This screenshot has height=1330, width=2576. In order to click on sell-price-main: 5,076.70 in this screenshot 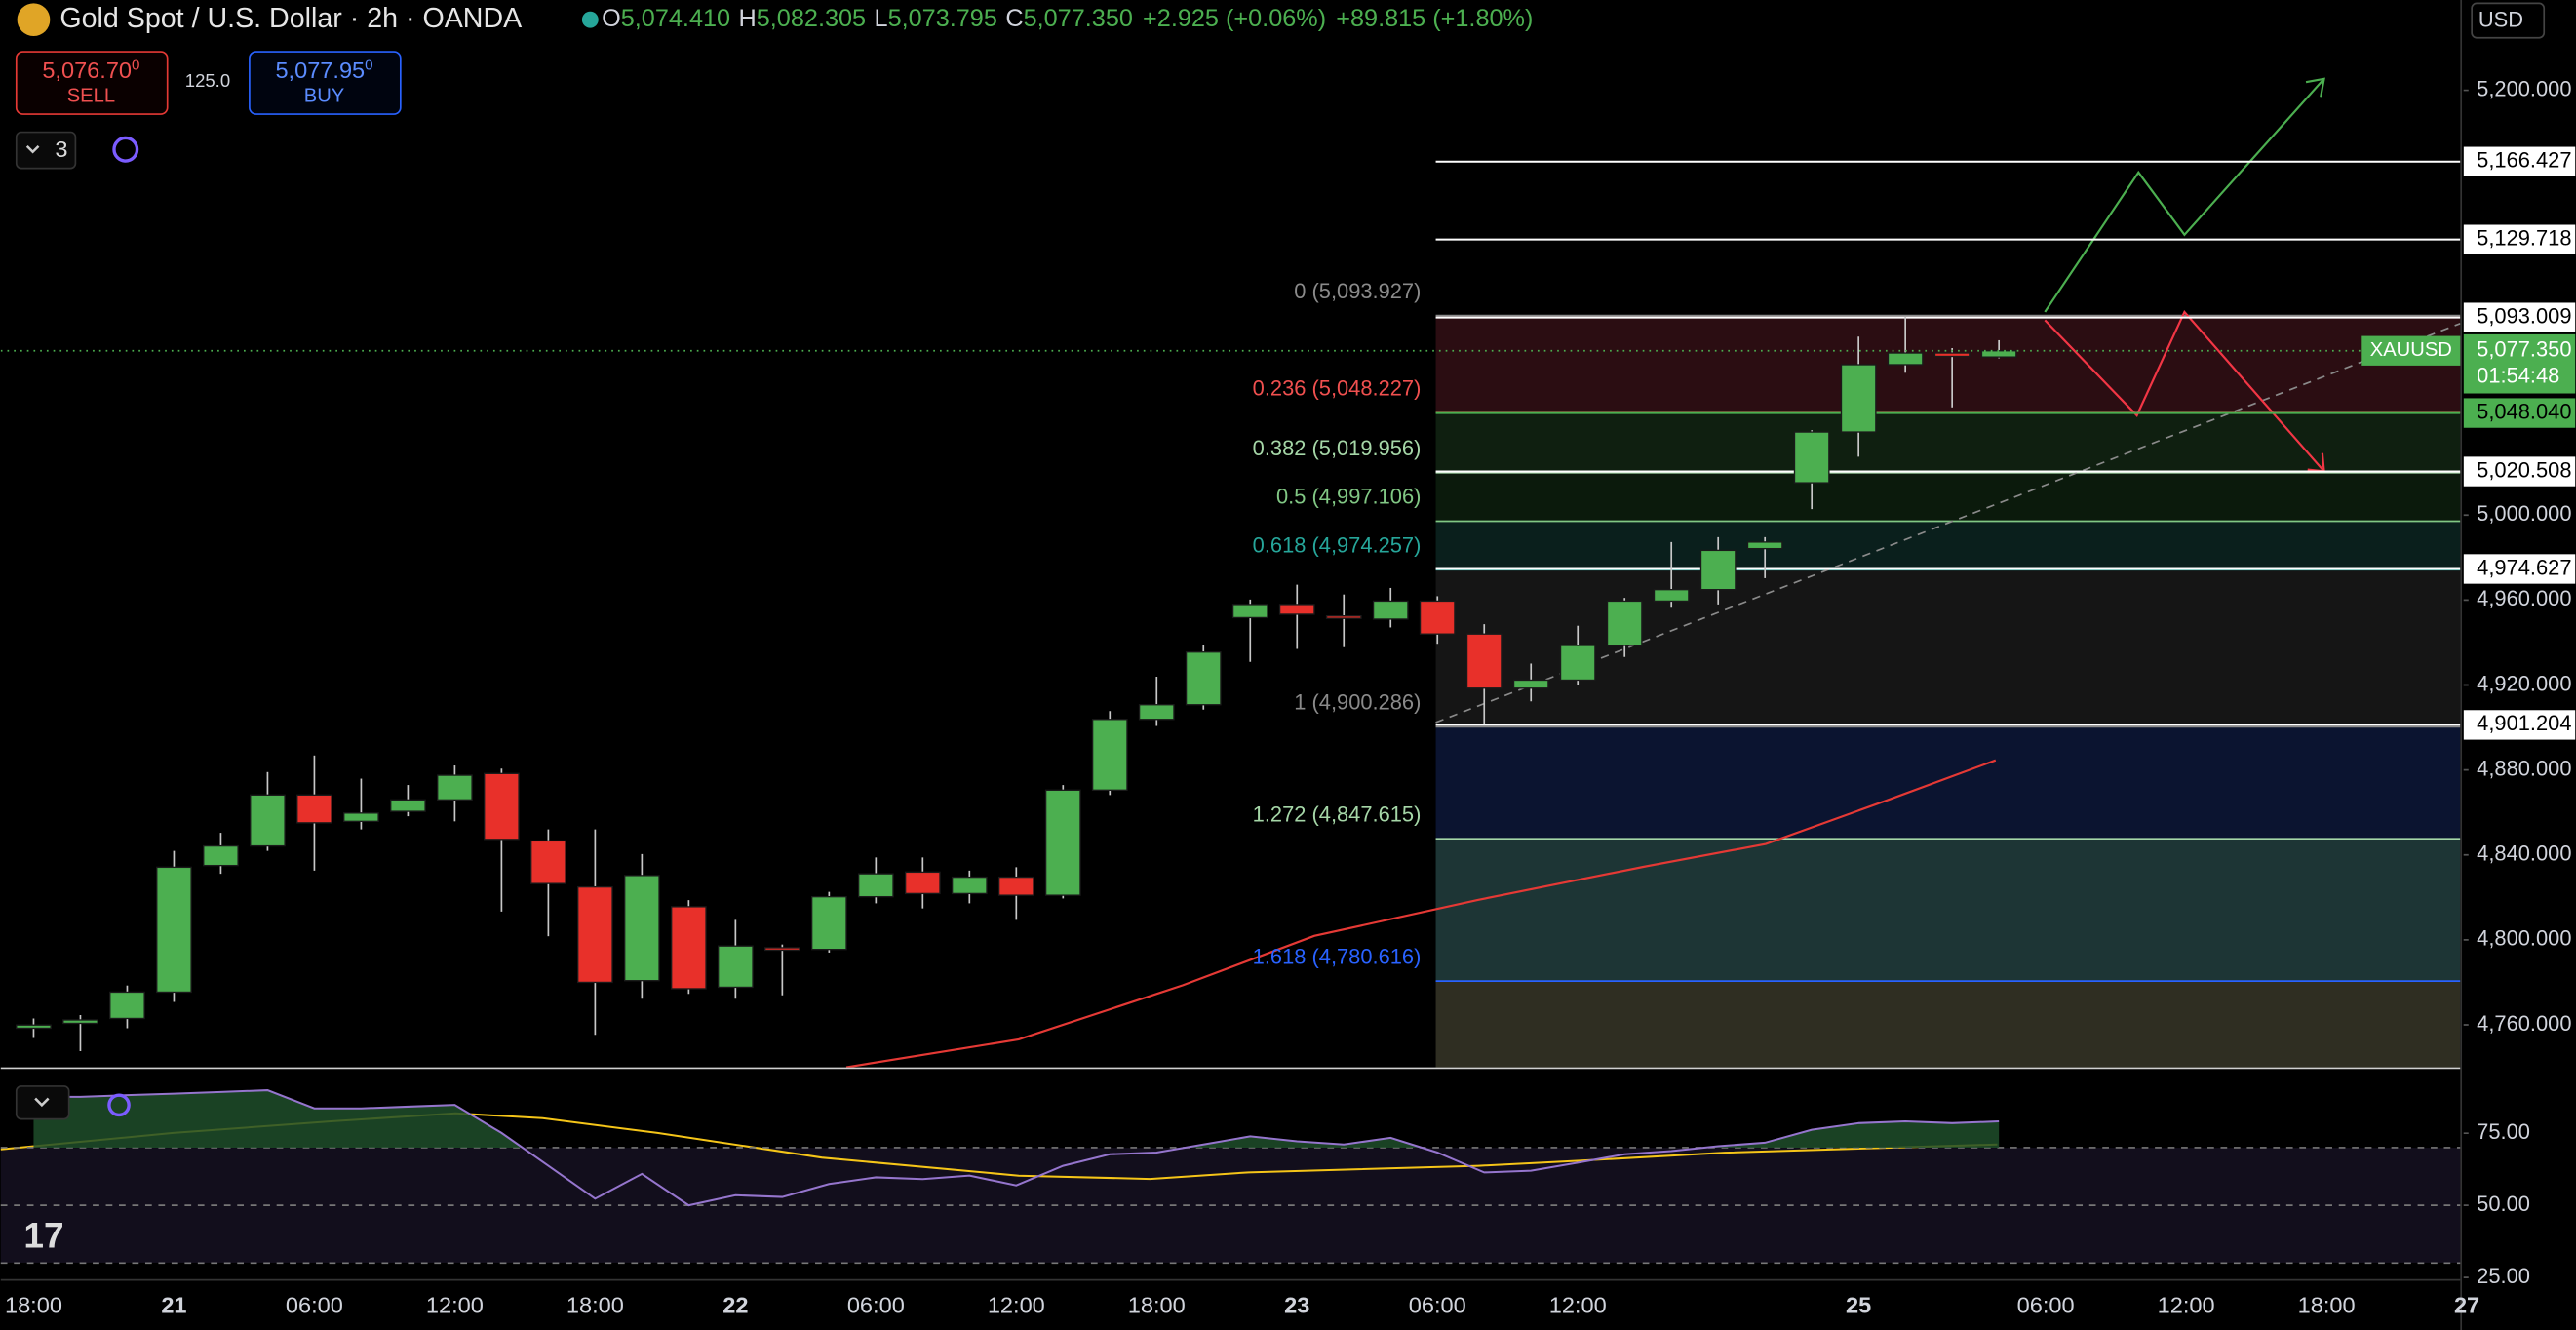, I will do `click(87, 70)`.